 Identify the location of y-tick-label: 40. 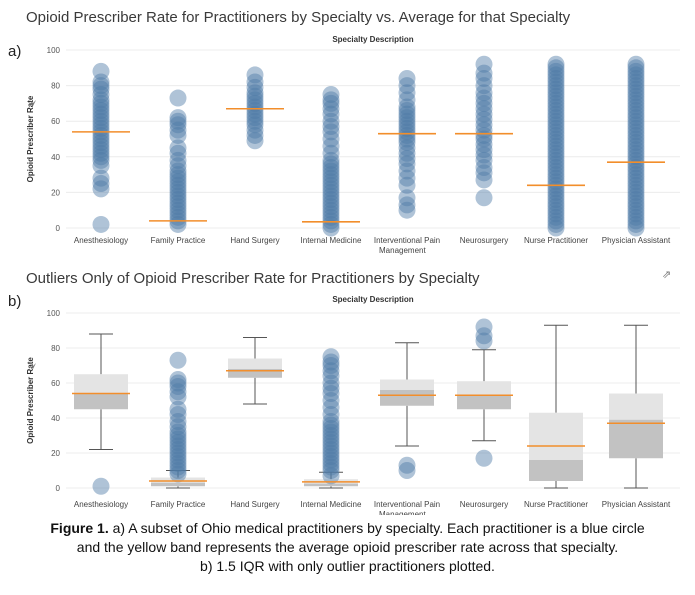
(55, 418).